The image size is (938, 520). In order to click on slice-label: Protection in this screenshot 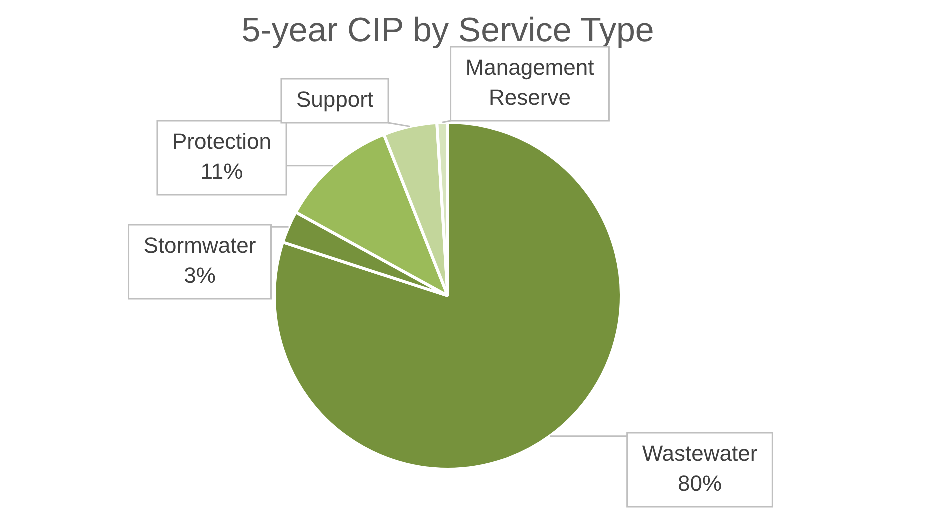, I will do `click(222, 141)`.